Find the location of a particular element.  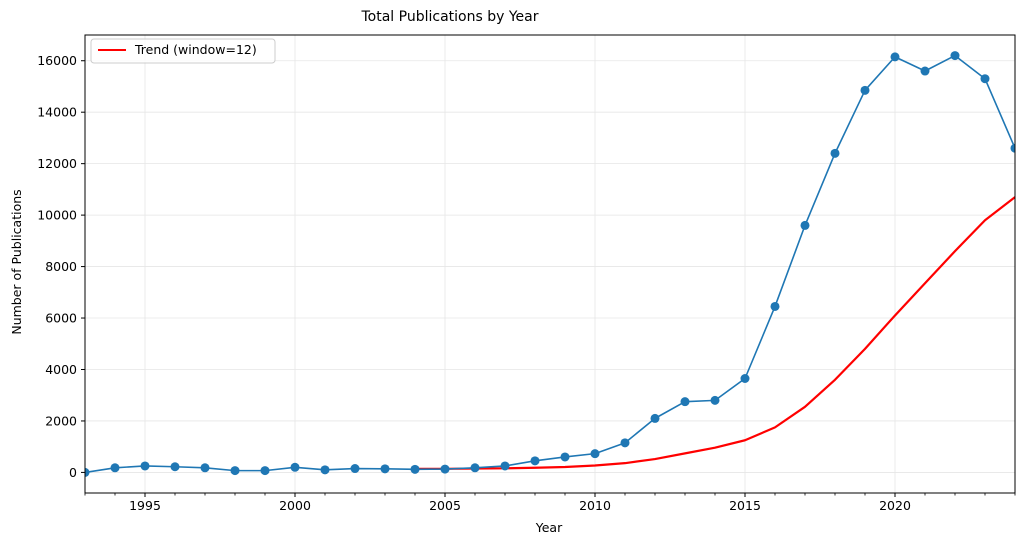

y-tick-label: 10000 is located at coordinates (57, 215).